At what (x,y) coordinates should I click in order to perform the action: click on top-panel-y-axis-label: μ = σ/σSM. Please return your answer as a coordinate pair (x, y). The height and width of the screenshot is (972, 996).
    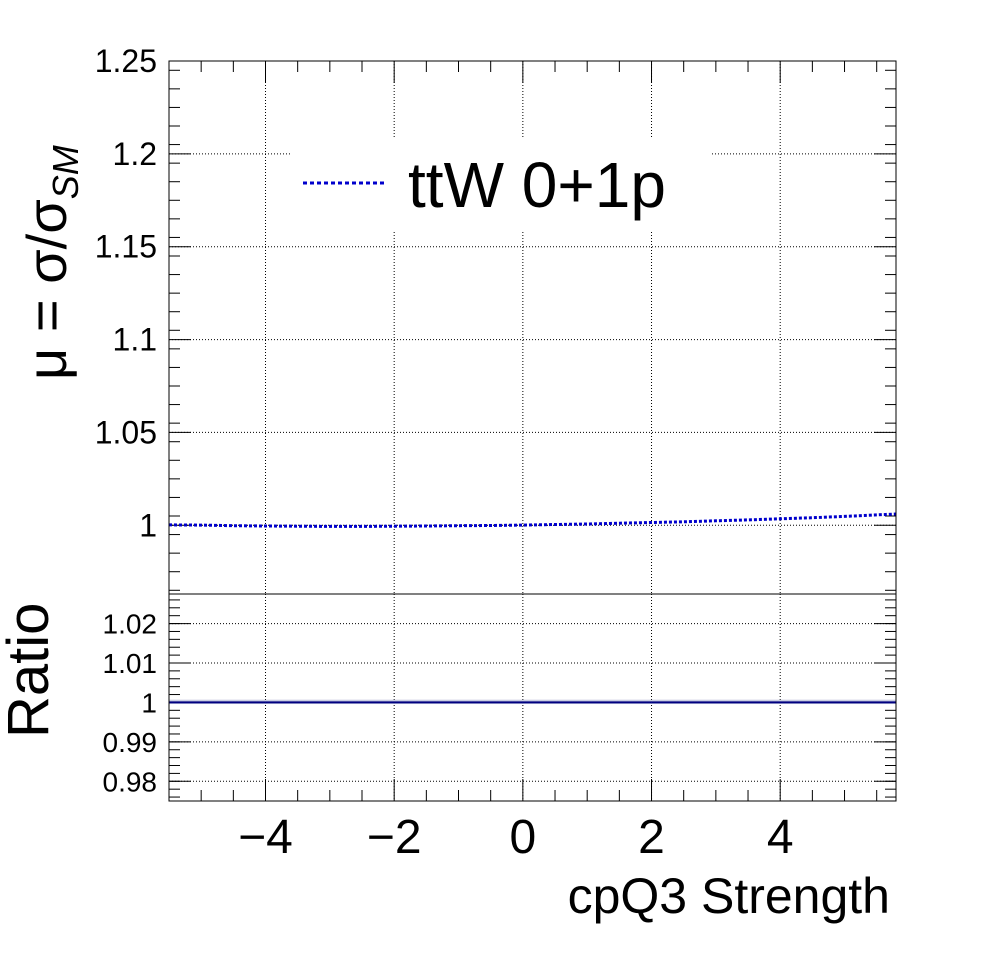
    Looking at the image, I should click on (50, 262).